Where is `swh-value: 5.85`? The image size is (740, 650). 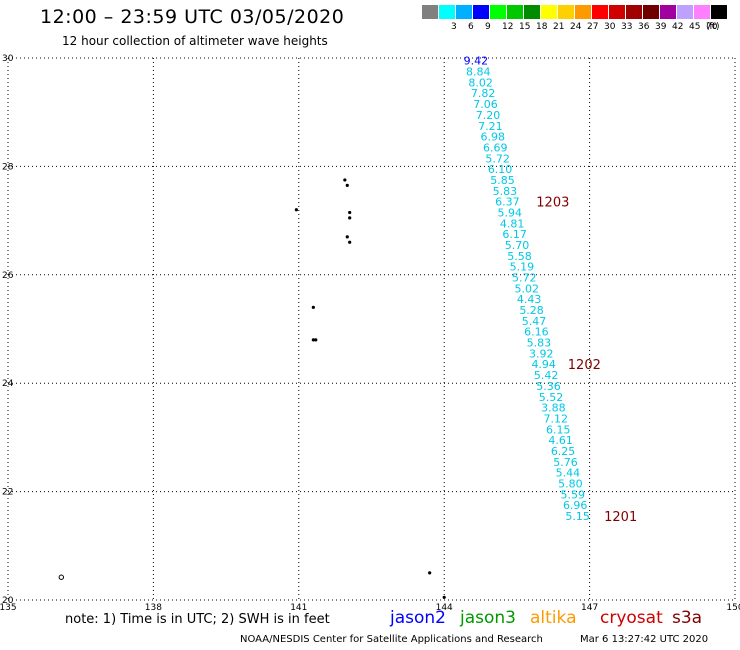 swh-value: 5.85 is located at coordinates (502, 180).